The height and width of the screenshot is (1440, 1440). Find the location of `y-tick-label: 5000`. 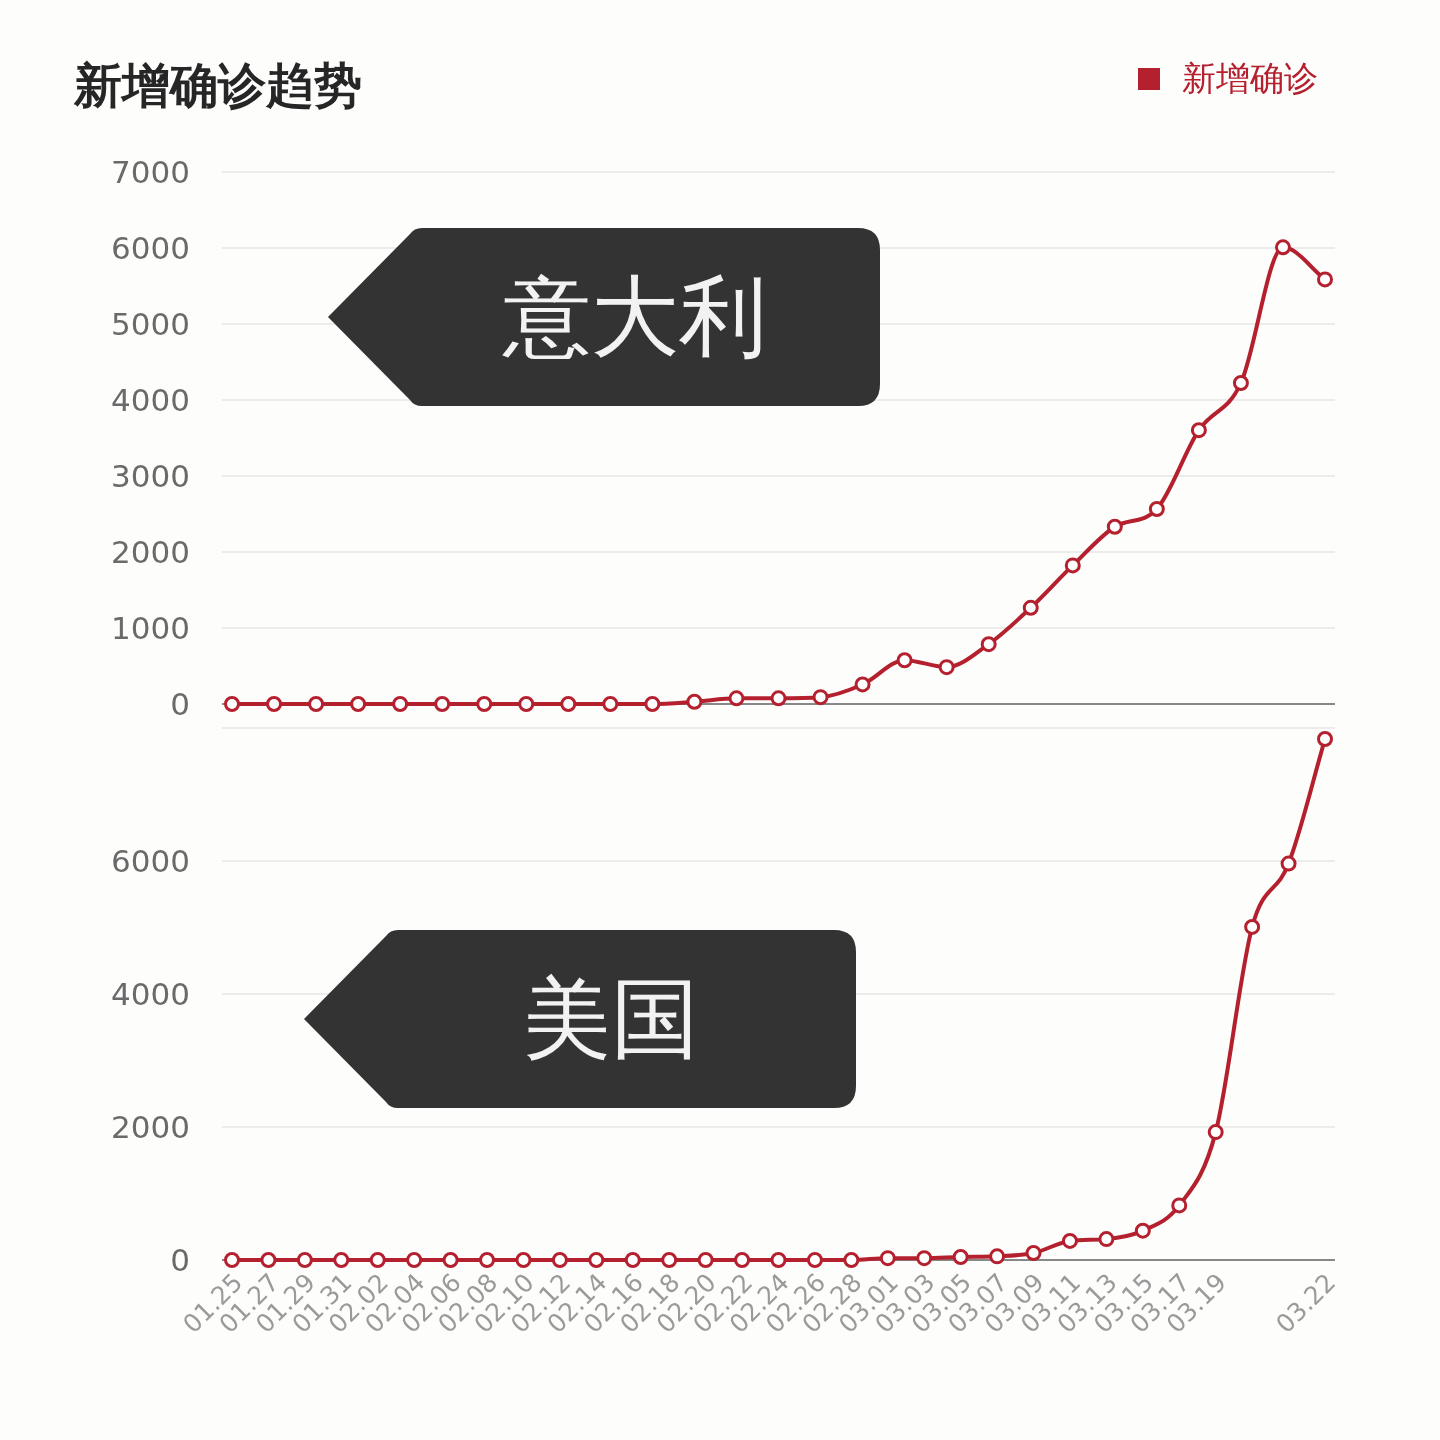

y-tick-label: 5000 is located at coordinates (150, 324).